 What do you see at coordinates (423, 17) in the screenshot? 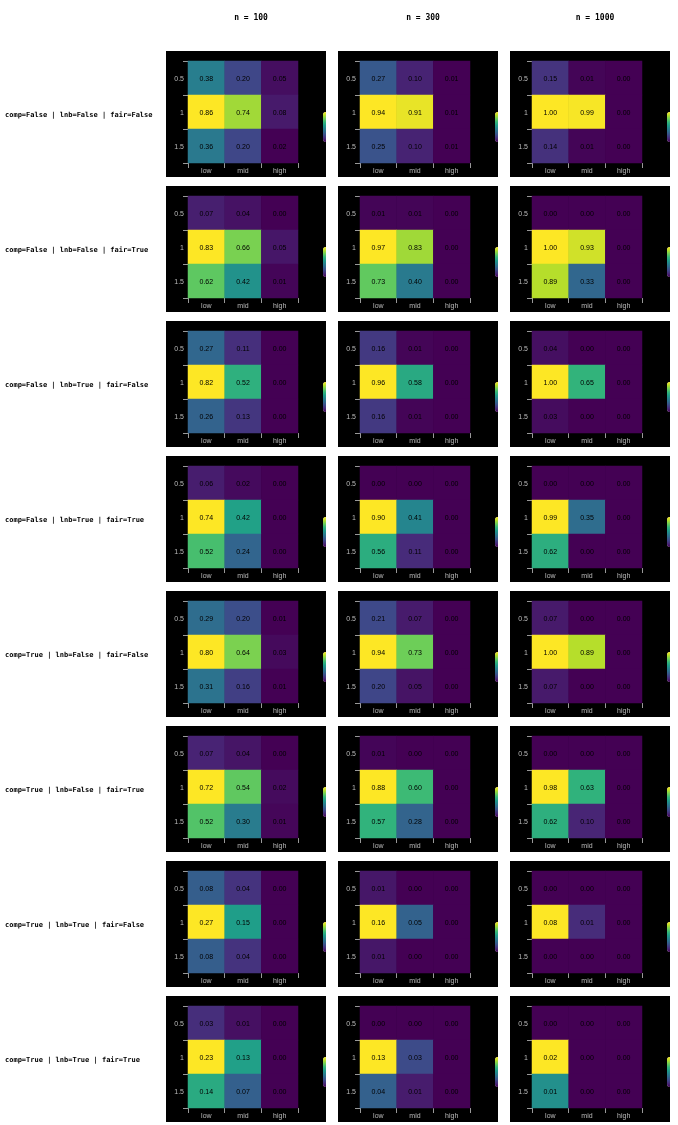
I see `chart-title: n = 300` at bounding box center [423, 17].